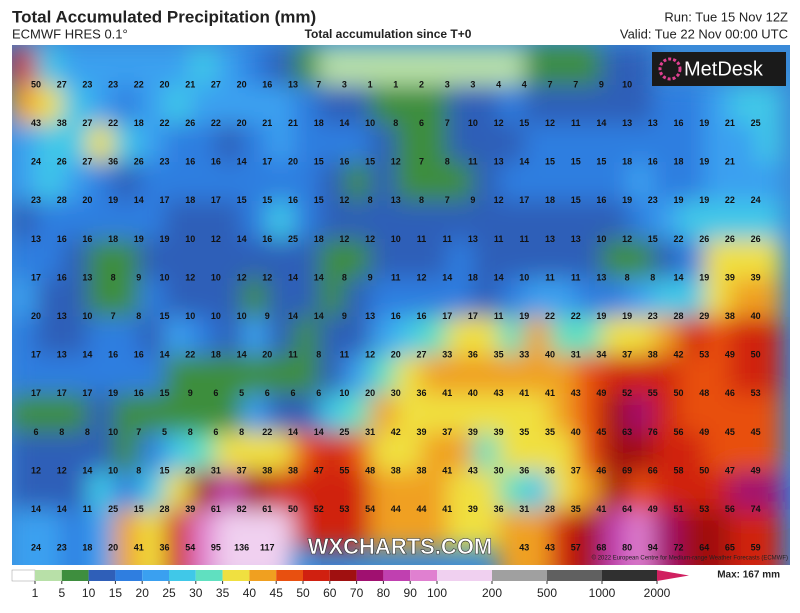 The width and height of the screenshot is (800, 613). What do you see at coordinates (653, 316) in the screenshot?
I see `grid-value: 23` at bounding box center [653, 316].